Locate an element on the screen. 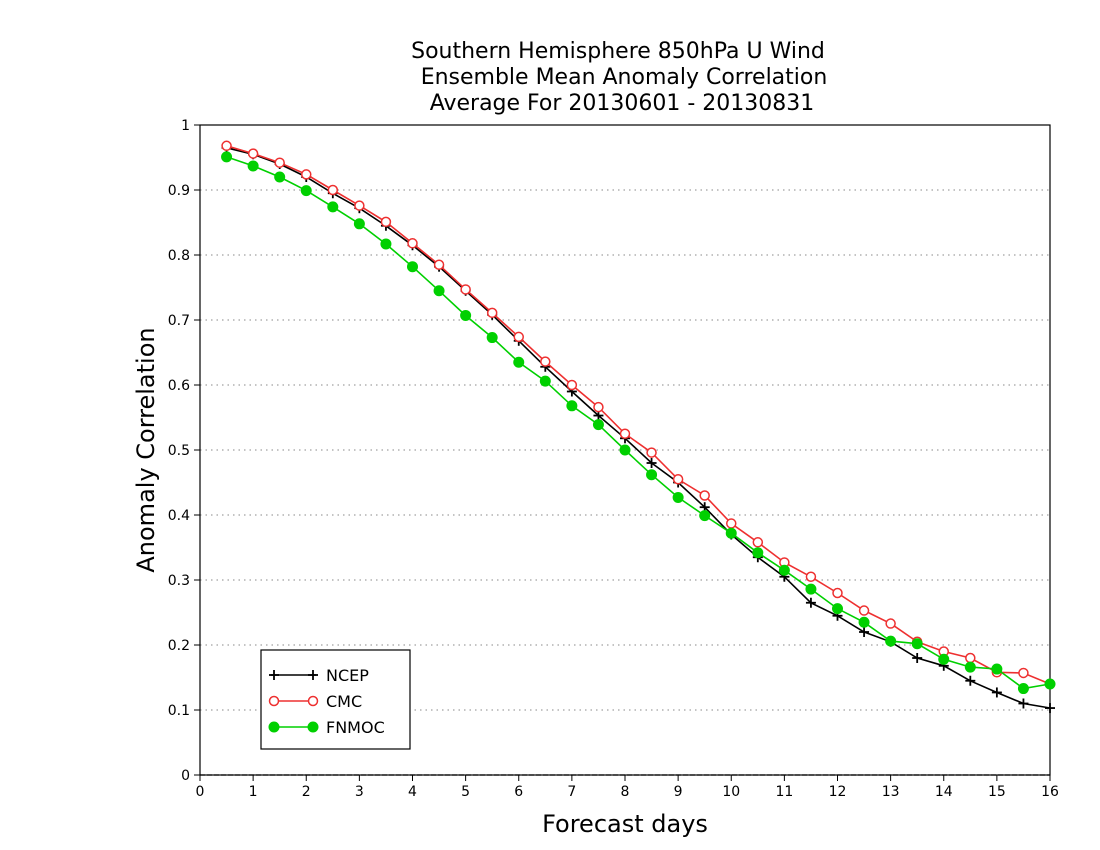 This screenshot has width=1100, height=850. title-line-3: Average For 20130601 - 20130831 is located at coordinates (622, 103).